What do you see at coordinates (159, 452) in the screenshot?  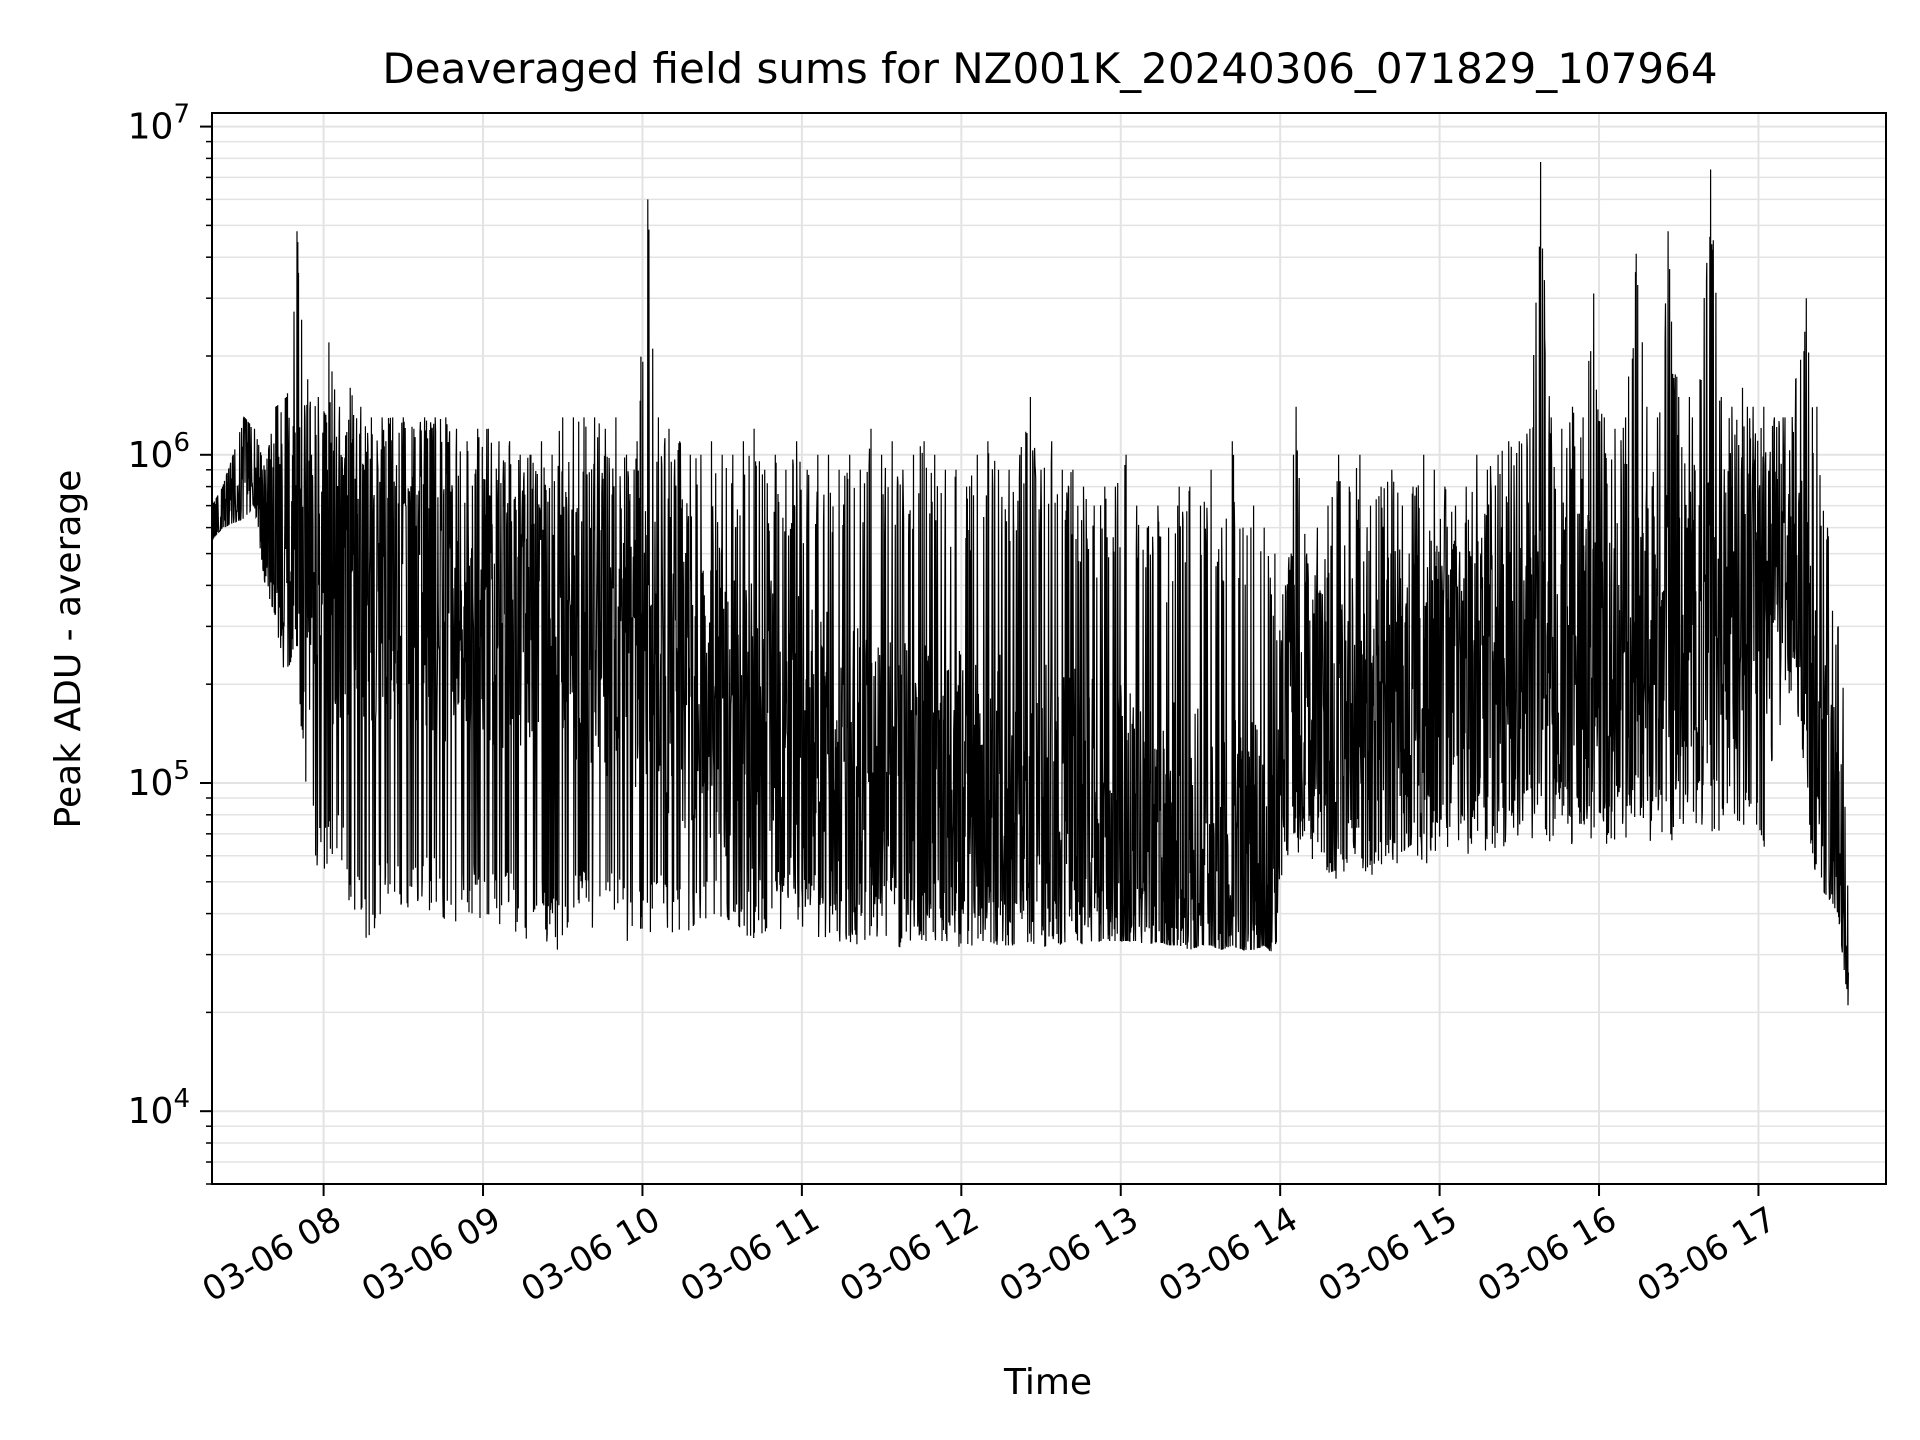 I see `y-tick-label: 10⁶` at bounding box center [159, 452].